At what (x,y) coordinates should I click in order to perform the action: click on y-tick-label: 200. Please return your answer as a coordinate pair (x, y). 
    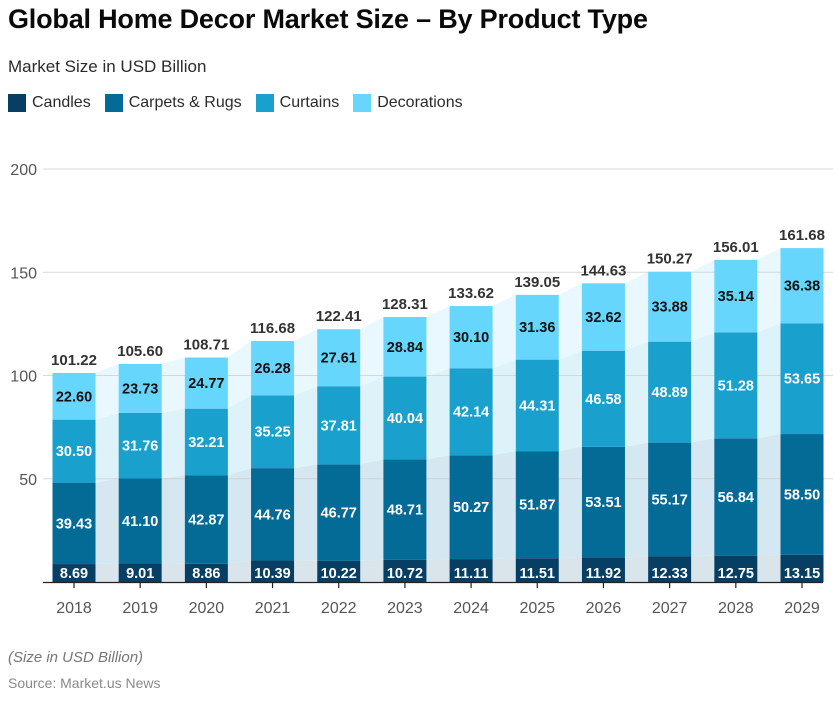
    Looking at the image, I should click on (23, 170).